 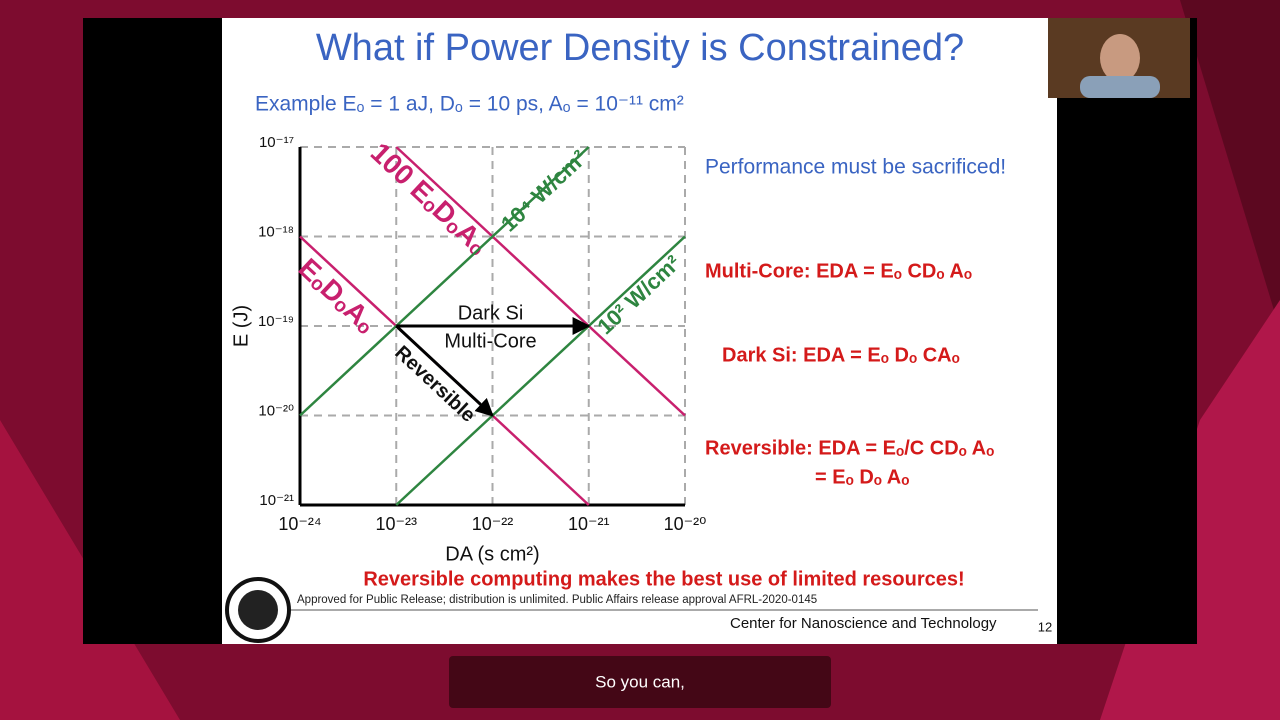 What do you see at coordinates (862, 477) in the screenshot?
I see `note: = Eₒ Dₒ Aₒ` at bounding box center [862, 477].